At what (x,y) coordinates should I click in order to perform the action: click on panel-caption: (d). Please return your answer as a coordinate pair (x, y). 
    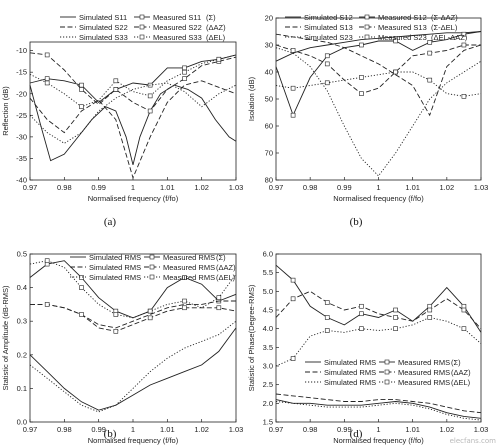
    Looking at the image, I should click on (356, 434).